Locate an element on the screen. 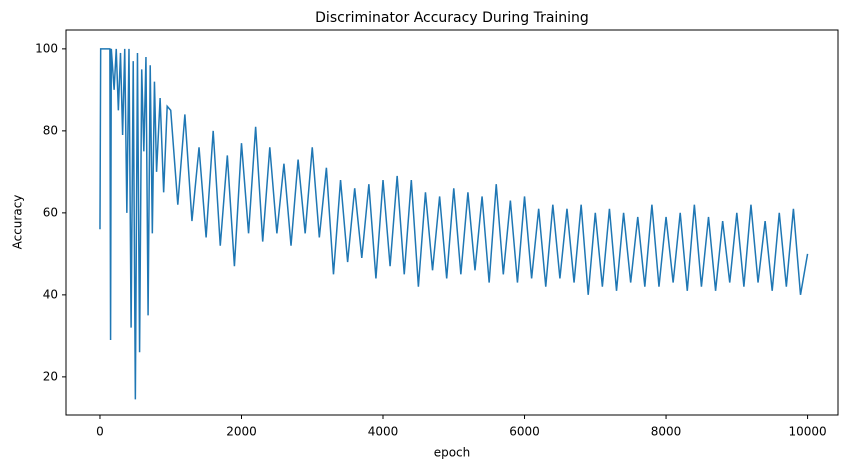 Image resolution: width=850 pixels, height=470 pixels. x-tick-label: 4000 is located at coordinates (383, 432).